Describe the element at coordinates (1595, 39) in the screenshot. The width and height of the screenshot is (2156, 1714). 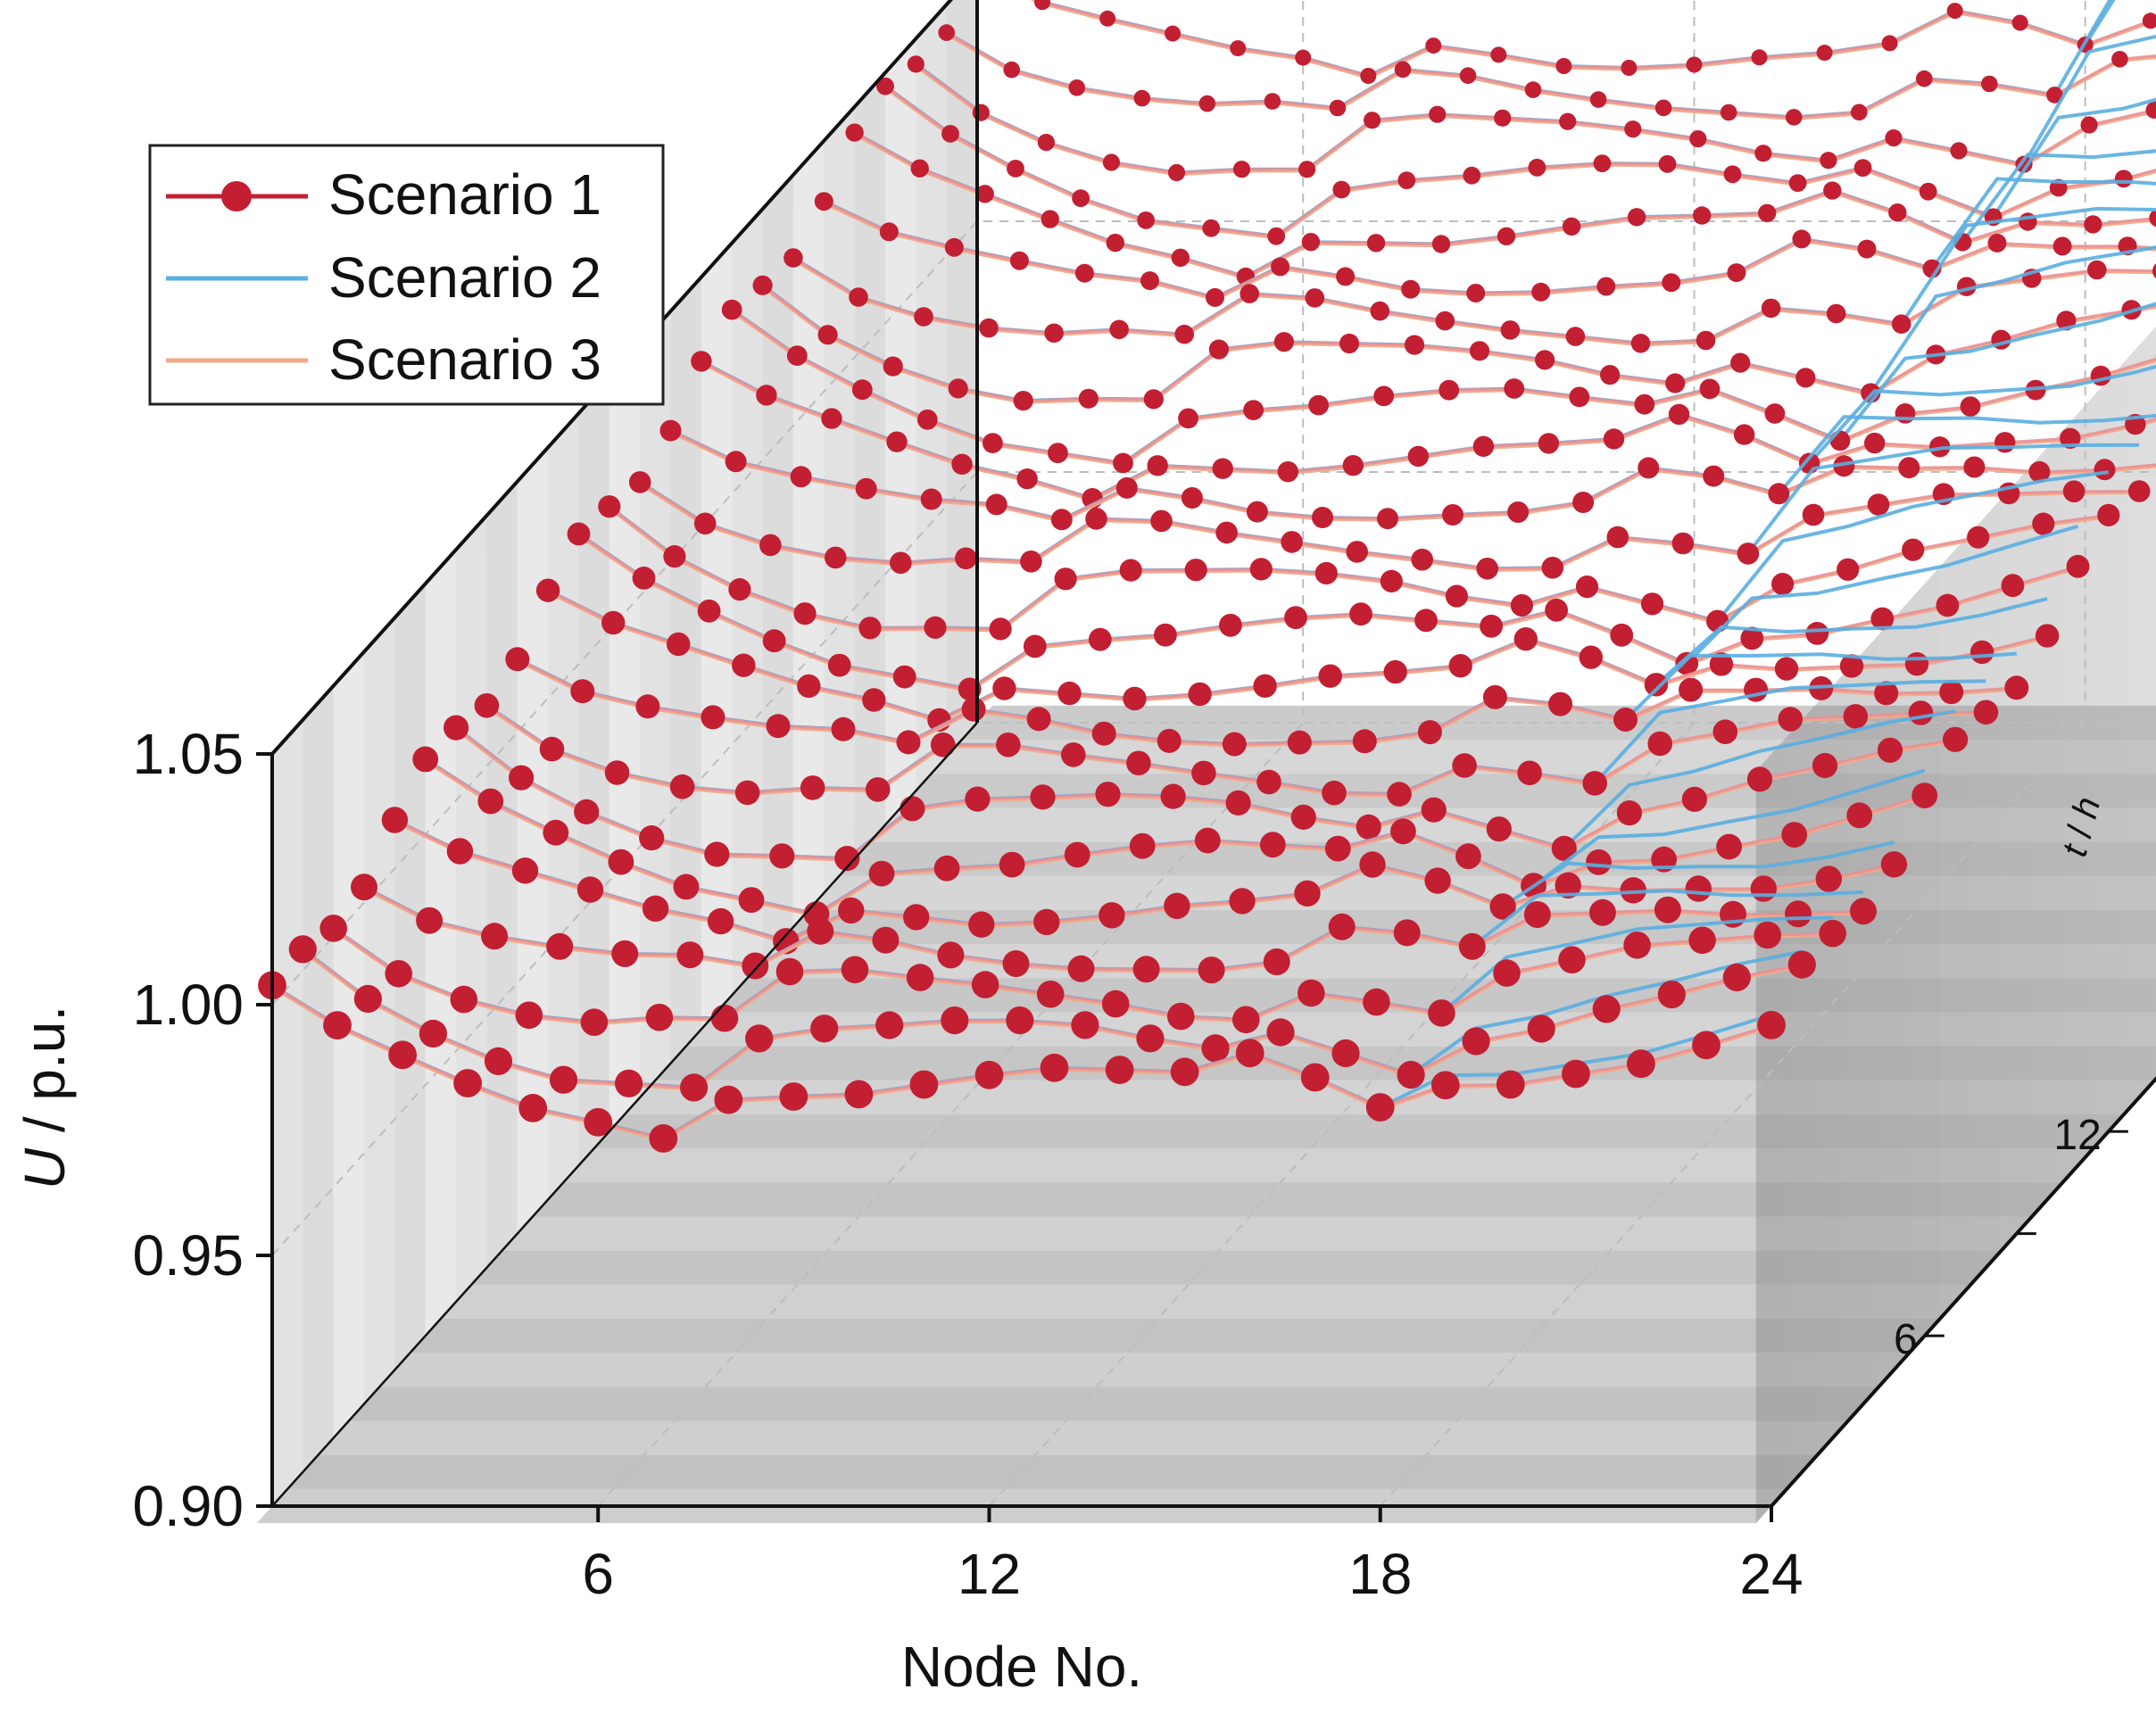
I see `series-scenario-1-line-h24` at that location.